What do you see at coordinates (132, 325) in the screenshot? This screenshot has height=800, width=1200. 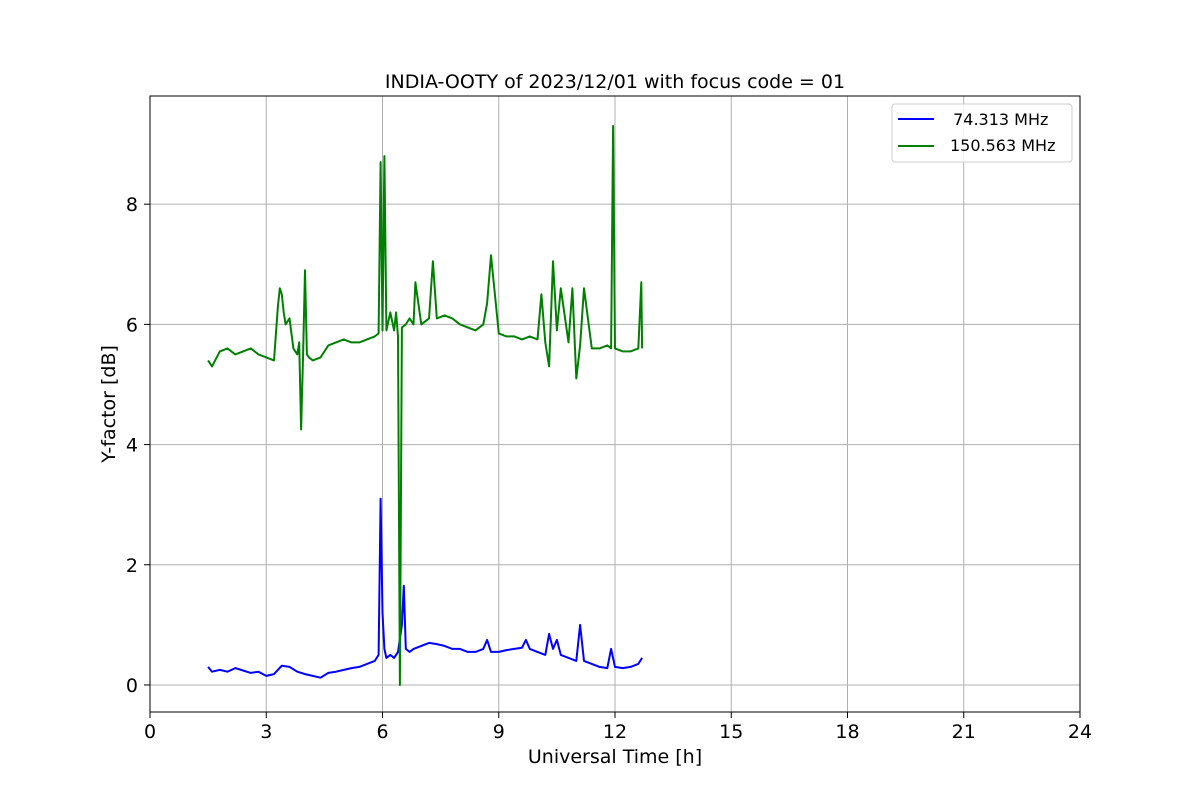 I see `y-tick-label: 6` at bounding box center [132, 325].